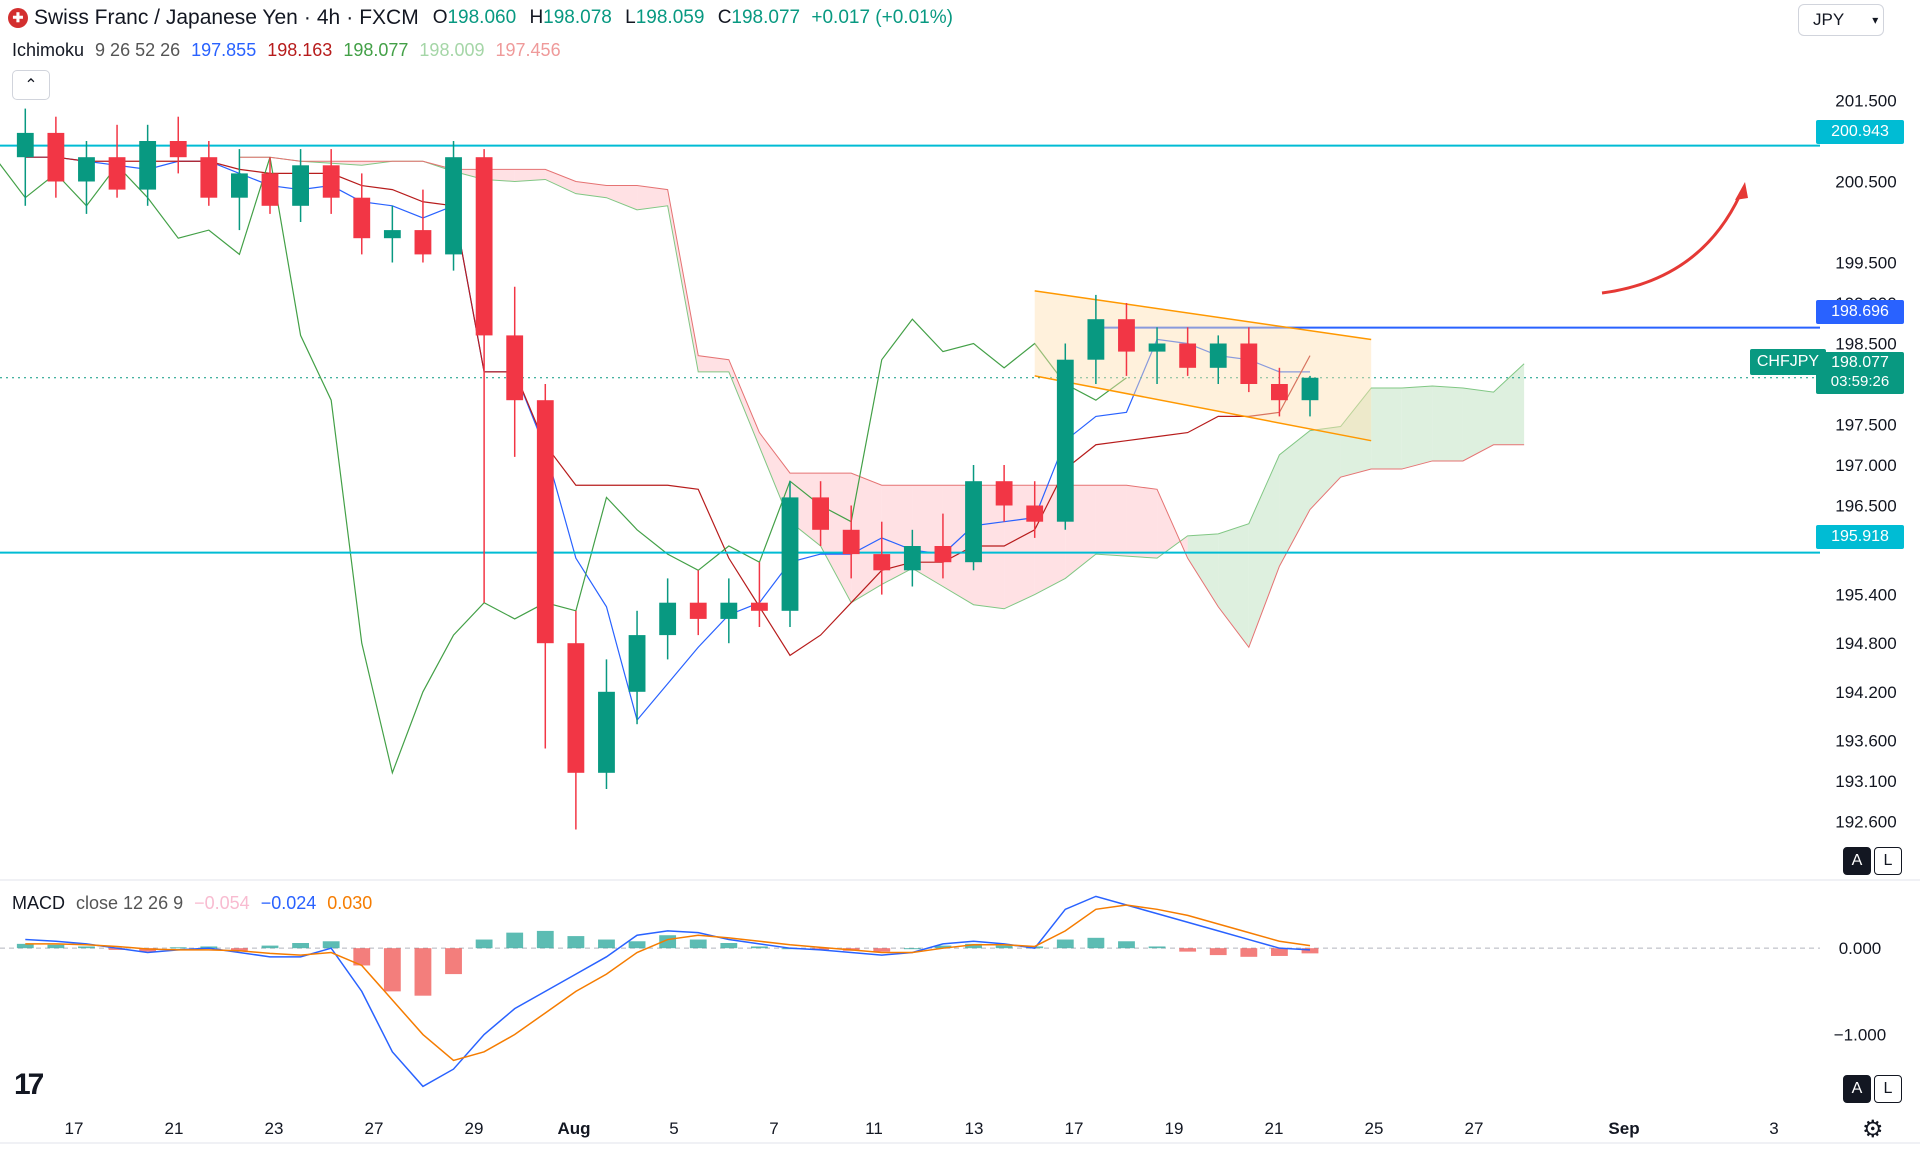 This screenshot has width=1920, height=1151. Describe the element at coordinates (130, 903) in the screenshot. I see `indicator-params: close 12 26 9` at that location.